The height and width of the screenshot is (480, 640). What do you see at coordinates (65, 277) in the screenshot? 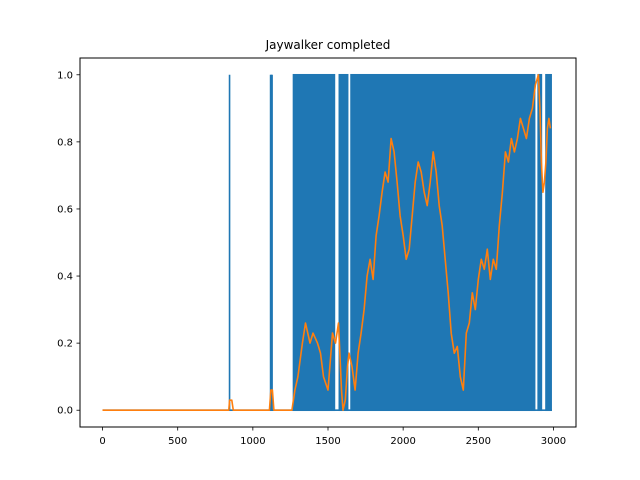
I see `y-tick-label-2: 0.4` at bounding box center [65, 277].